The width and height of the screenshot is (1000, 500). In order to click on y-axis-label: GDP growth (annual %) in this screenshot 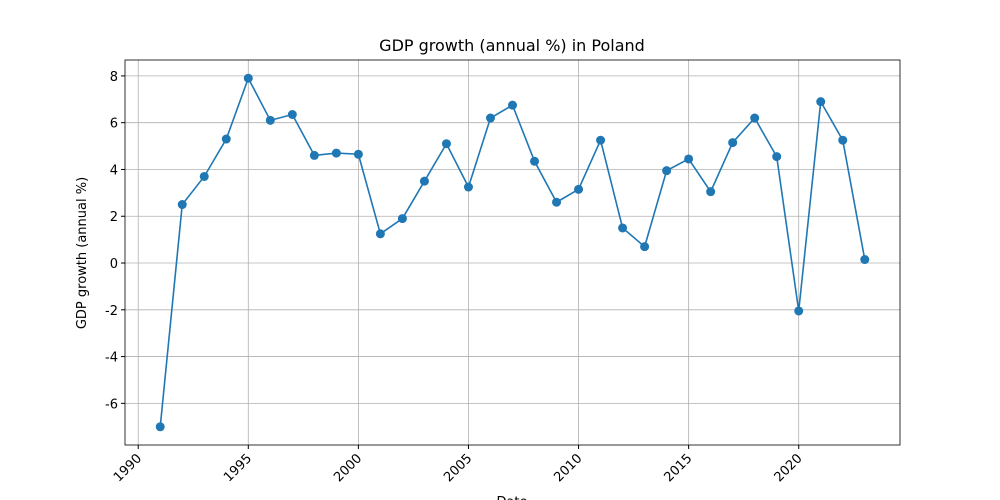, I will do `click(82, 253)`.